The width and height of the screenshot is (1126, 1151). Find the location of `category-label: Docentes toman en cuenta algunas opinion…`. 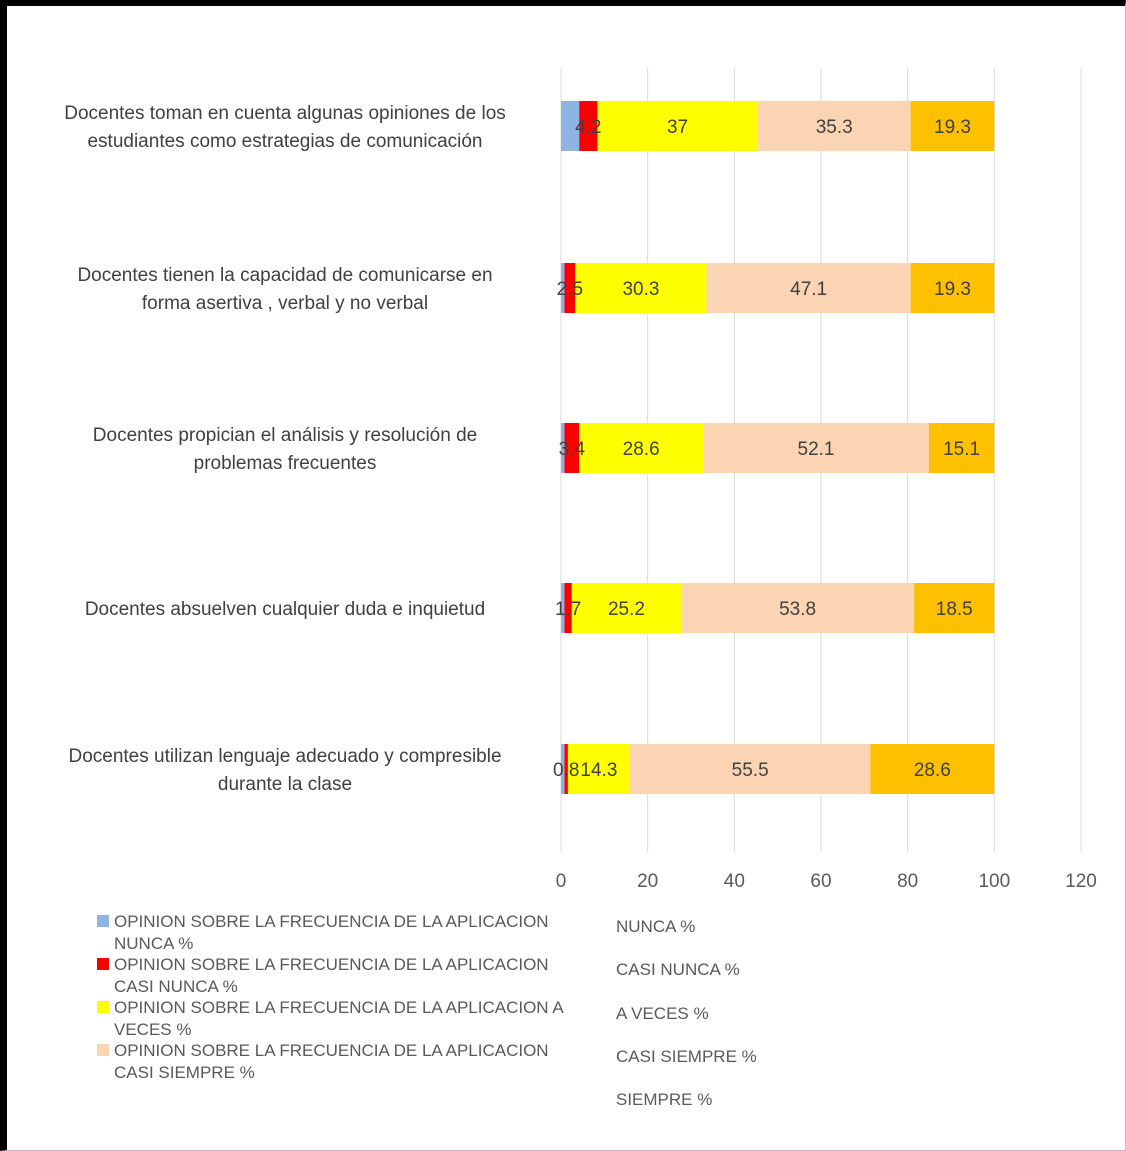

category-label: Docentes toman en cuenta algunas opinion… is located at coordinates (285, 113).